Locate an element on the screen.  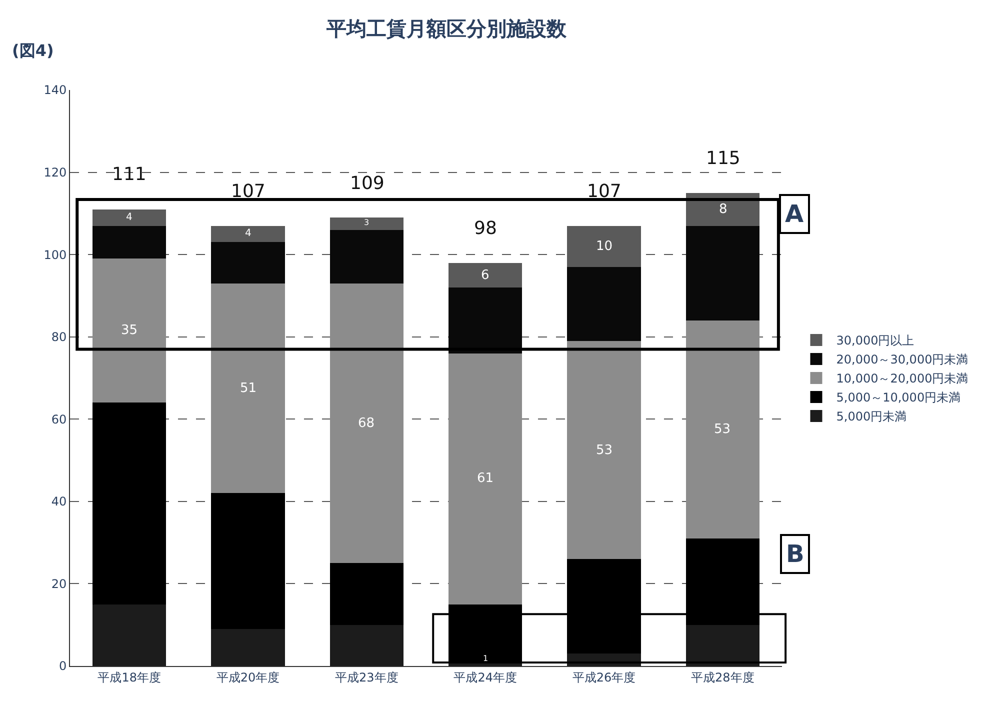
x-tick-label: 平成18年度 is located at coordinates (129, 677).